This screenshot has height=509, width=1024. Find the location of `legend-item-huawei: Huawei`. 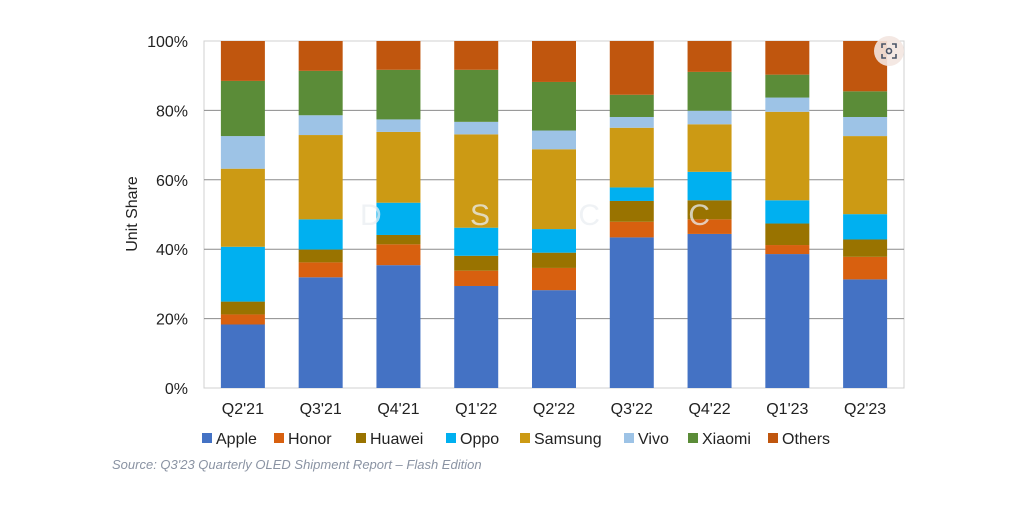

legend-item-huawei: Huawei is located at coordinates (389, 439).